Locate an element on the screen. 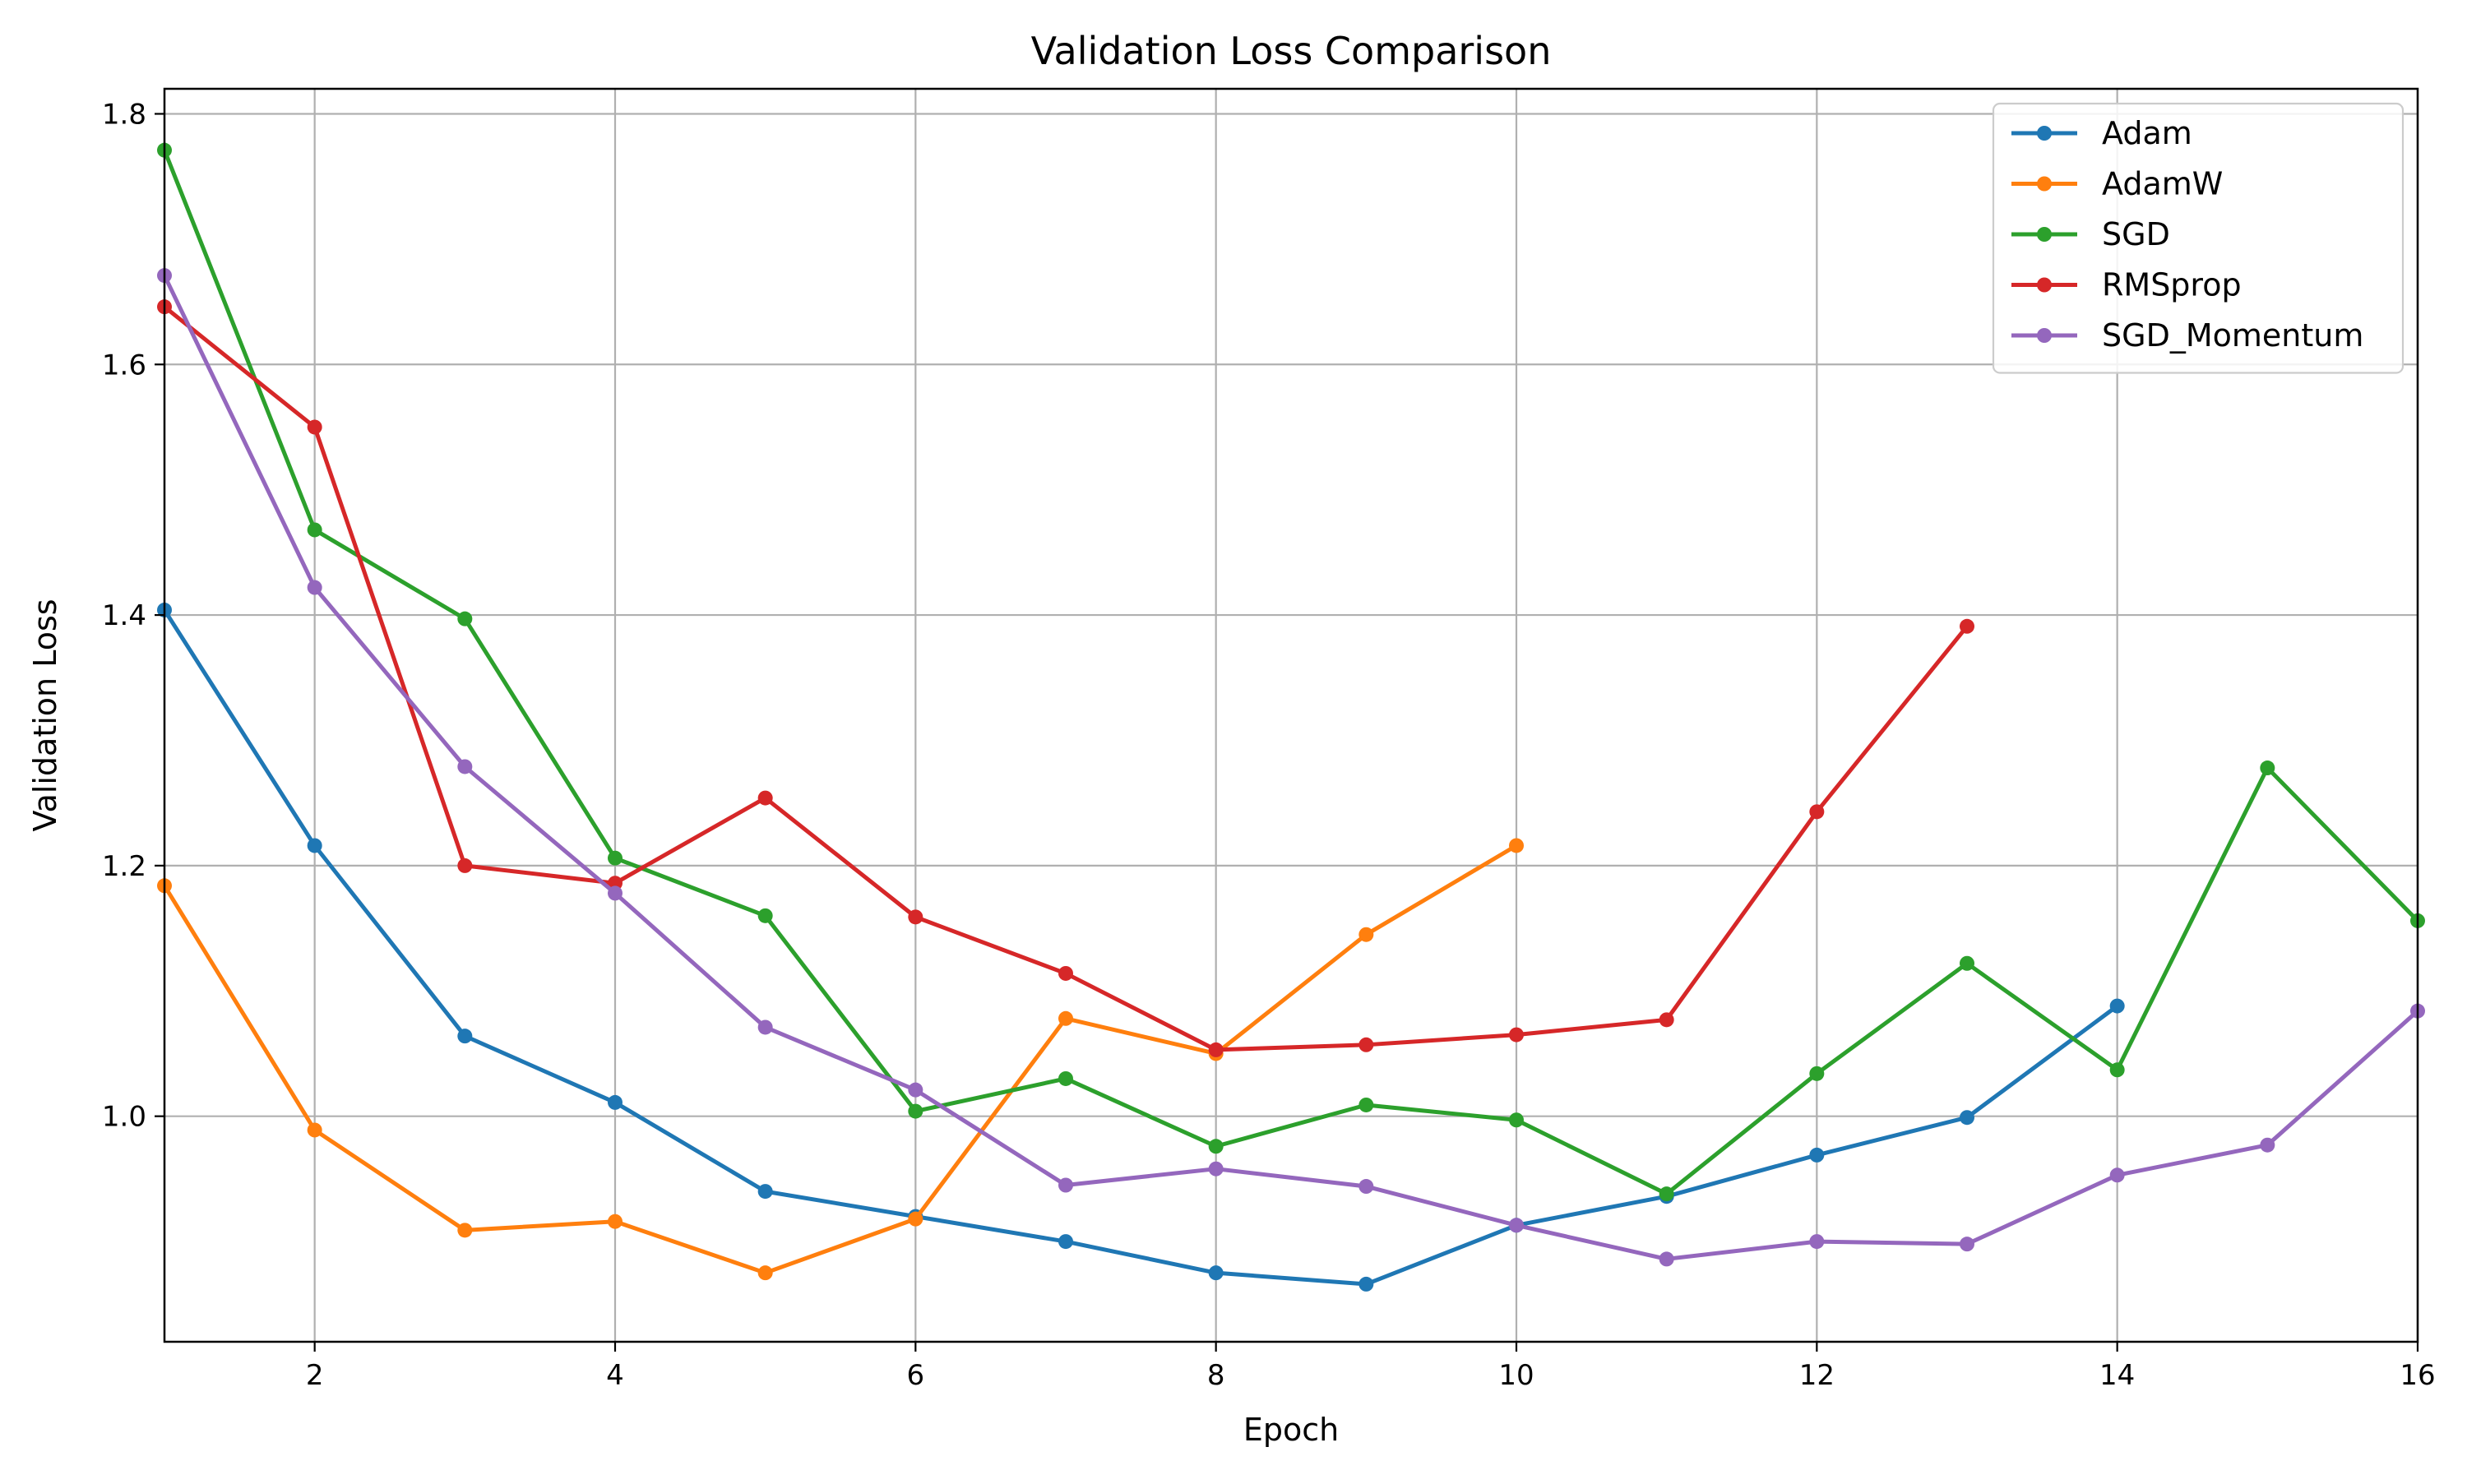 The image size is (2467, 1484). y-tick-label: 1.8 is located at coordinates (124, 115).